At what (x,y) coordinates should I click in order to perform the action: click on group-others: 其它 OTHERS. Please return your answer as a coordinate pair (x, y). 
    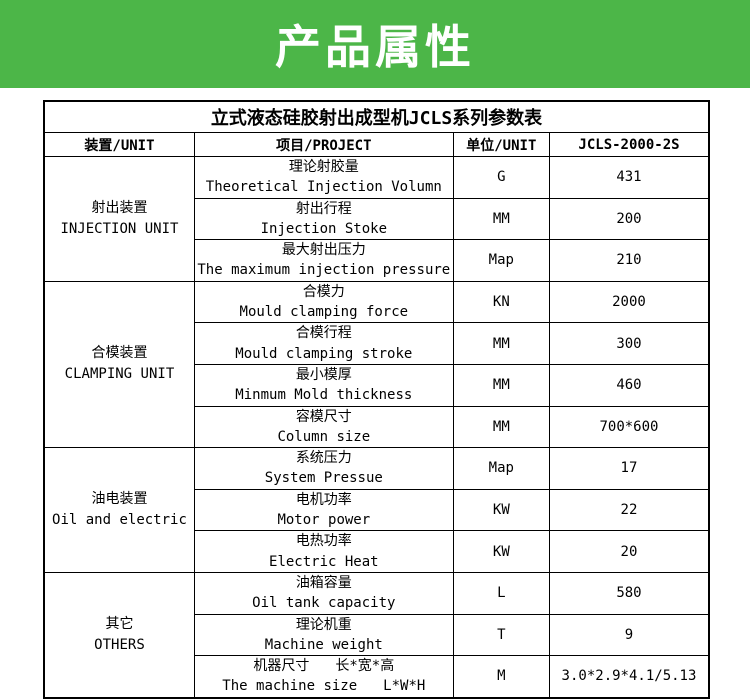
    Looking at the image, I should click on (119, 635).